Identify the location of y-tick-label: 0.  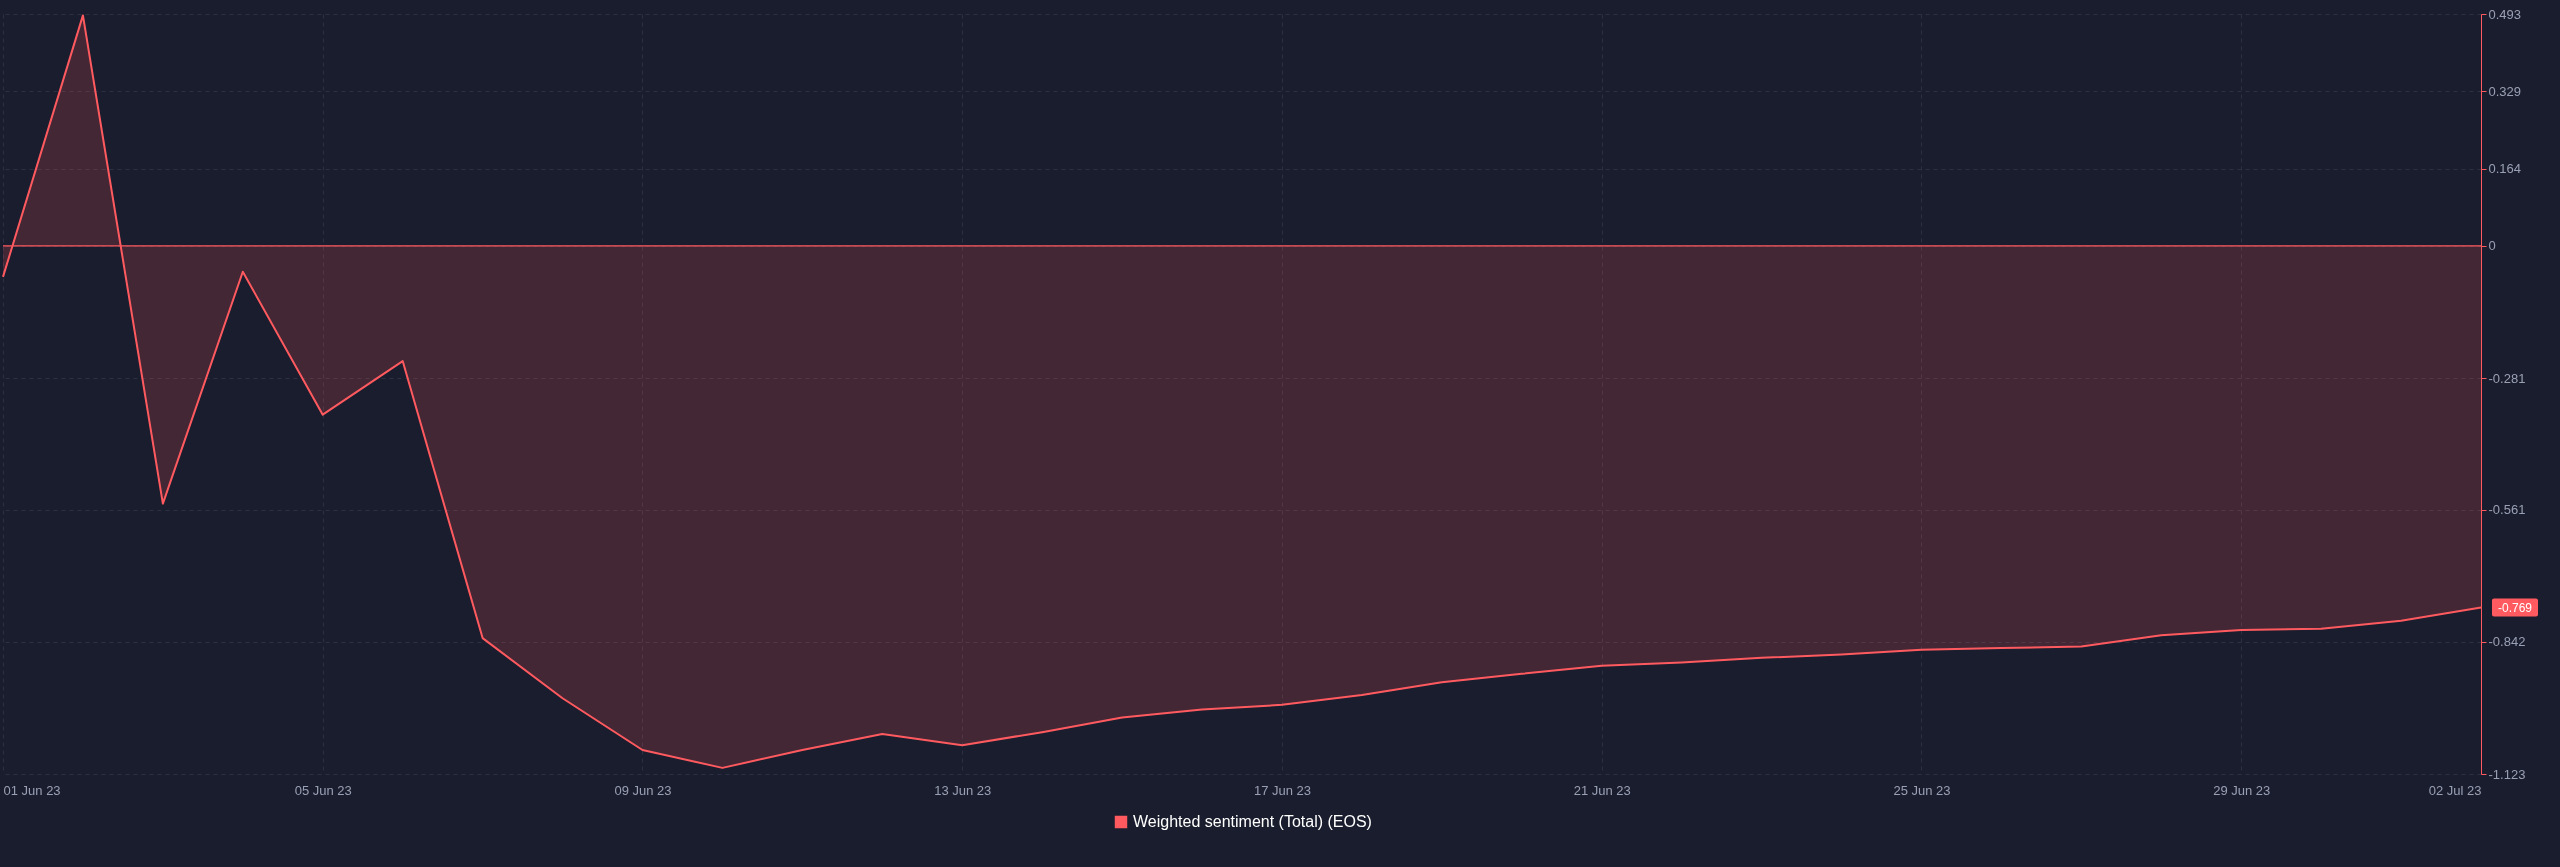
(2492, 246).